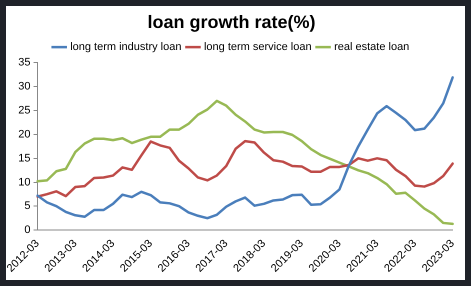  What do you see at coordinates (24, 134) in the screenshot?
I see `y-tick-label: 20` at bounding box center [24, 134].